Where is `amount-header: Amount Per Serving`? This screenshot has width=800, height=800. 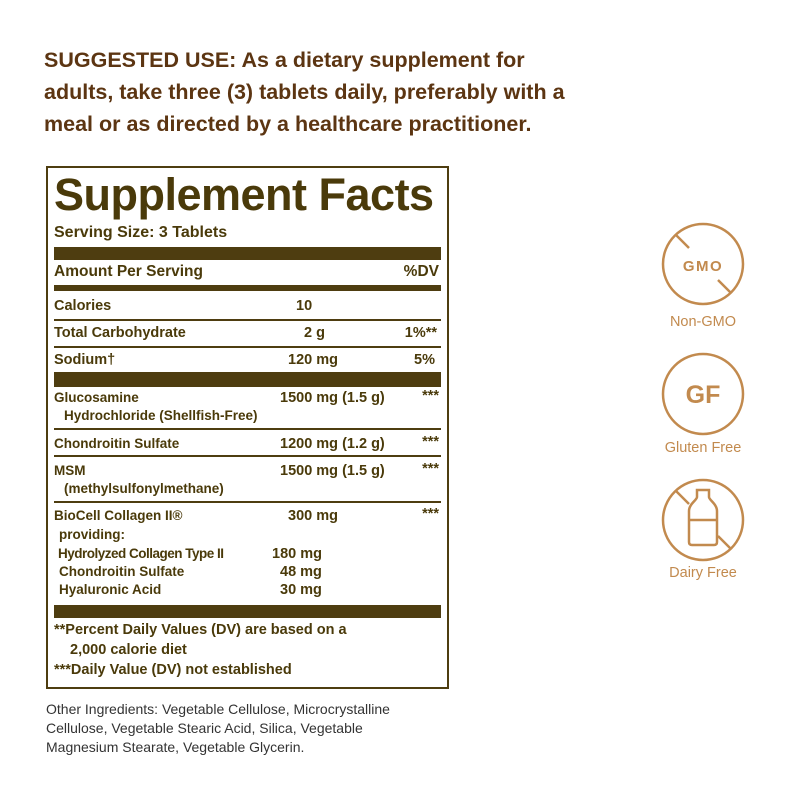 amount-header: Amount Per Serving is located at coordinates (128, 271).